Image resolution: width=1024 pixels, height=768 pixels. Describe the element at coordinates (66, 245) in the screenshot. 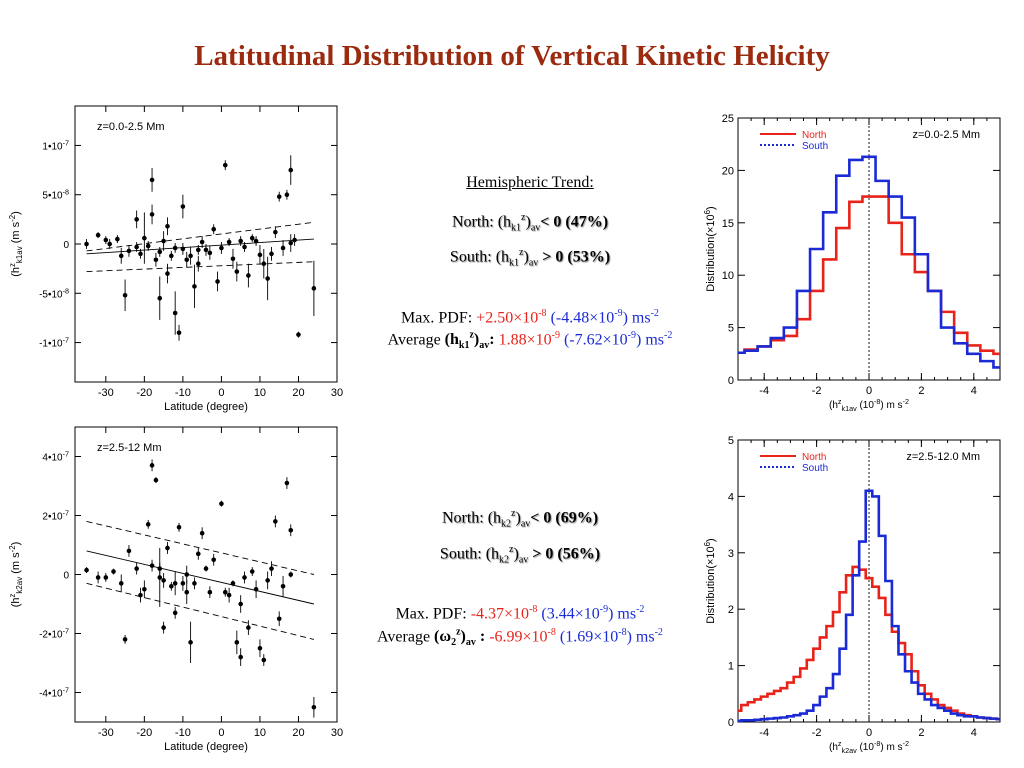

I see `y-tick-label: 0` at that location.